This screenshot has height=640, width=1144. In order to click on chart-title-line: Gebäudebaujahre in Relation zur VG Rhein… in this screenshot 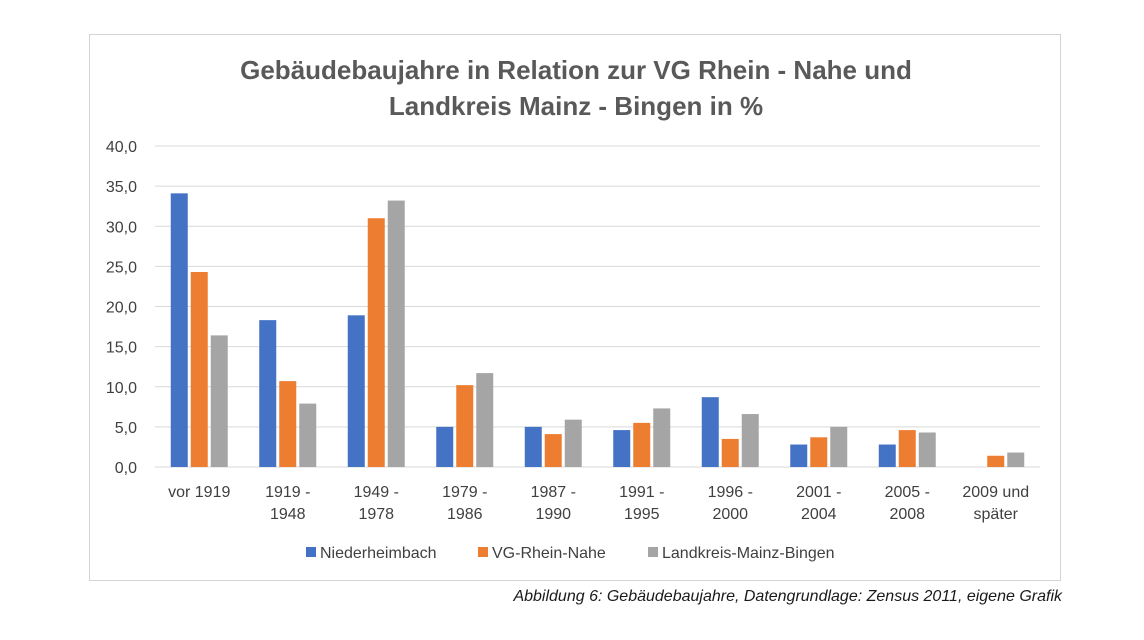, I will do `click(576, 70)`.